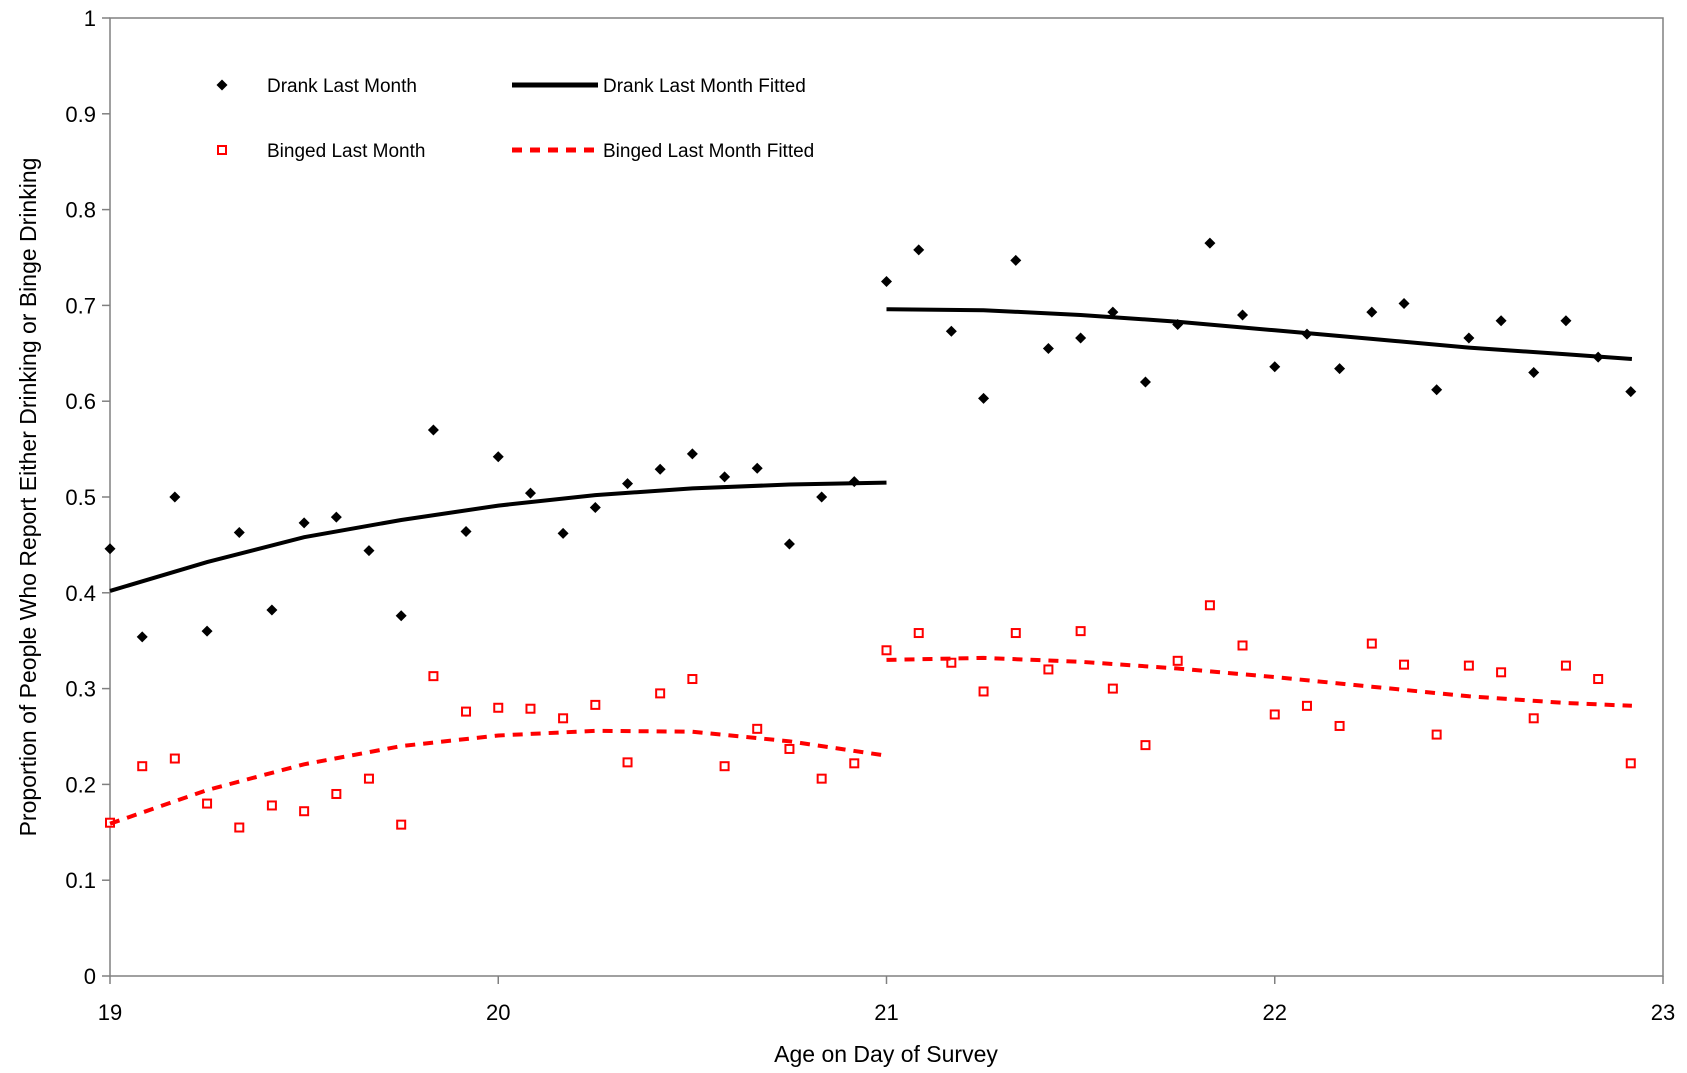  I want to click on y-tick-label: 1, so click(90, 18).